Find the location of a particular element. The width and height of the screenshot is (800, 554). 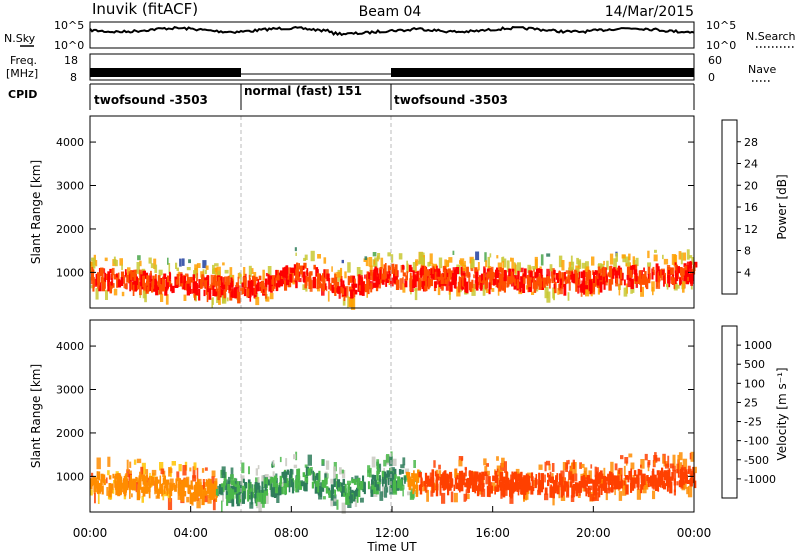

colorbar-tick: -25 is located at coordinates (753, 422).